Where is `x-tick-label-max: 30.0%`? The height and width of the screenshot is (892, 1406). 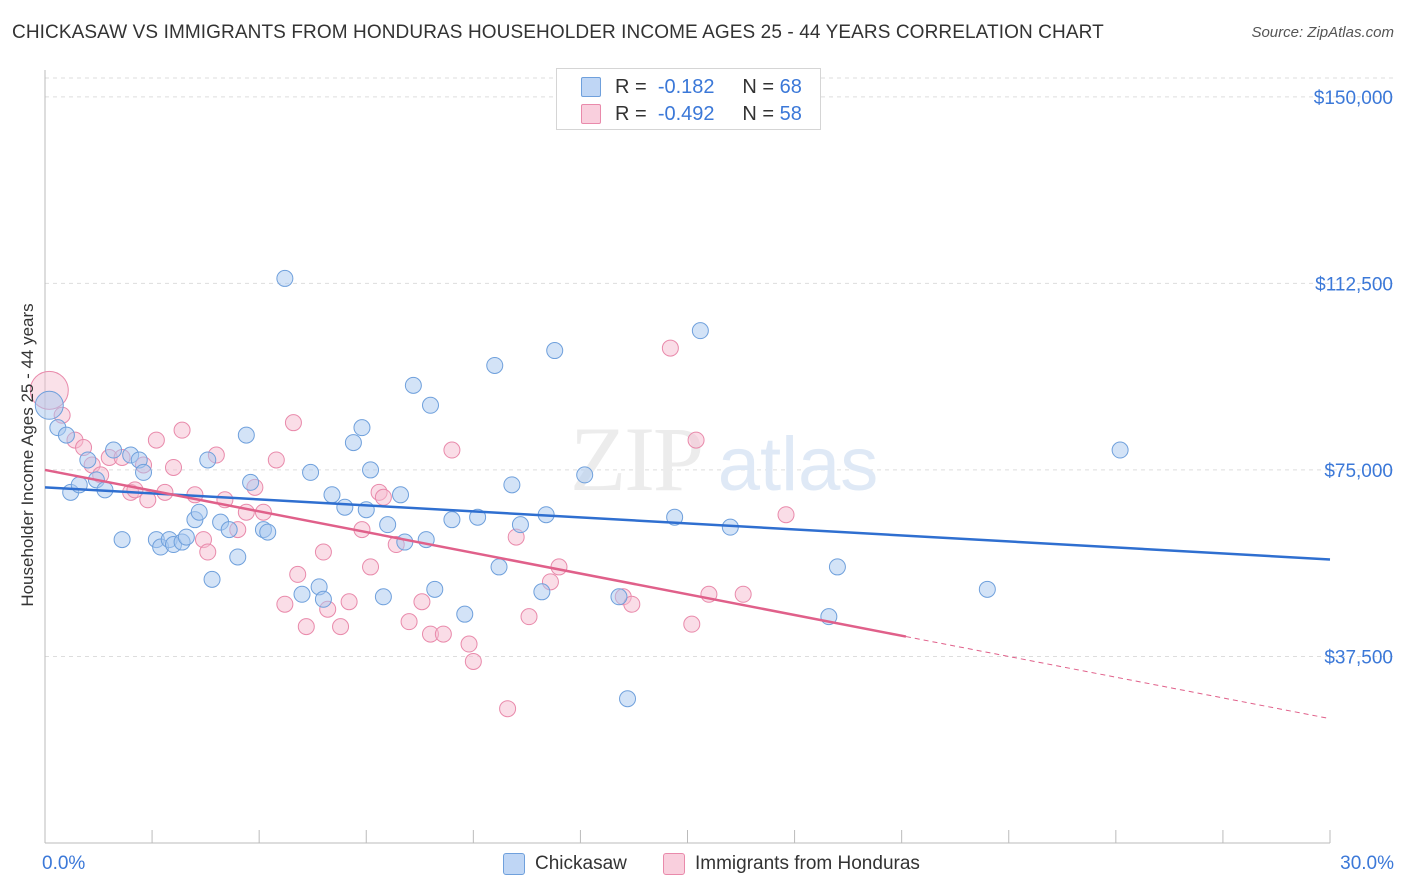 x-tick-label-max: 30.0% is located at coordinates (1367, 863).